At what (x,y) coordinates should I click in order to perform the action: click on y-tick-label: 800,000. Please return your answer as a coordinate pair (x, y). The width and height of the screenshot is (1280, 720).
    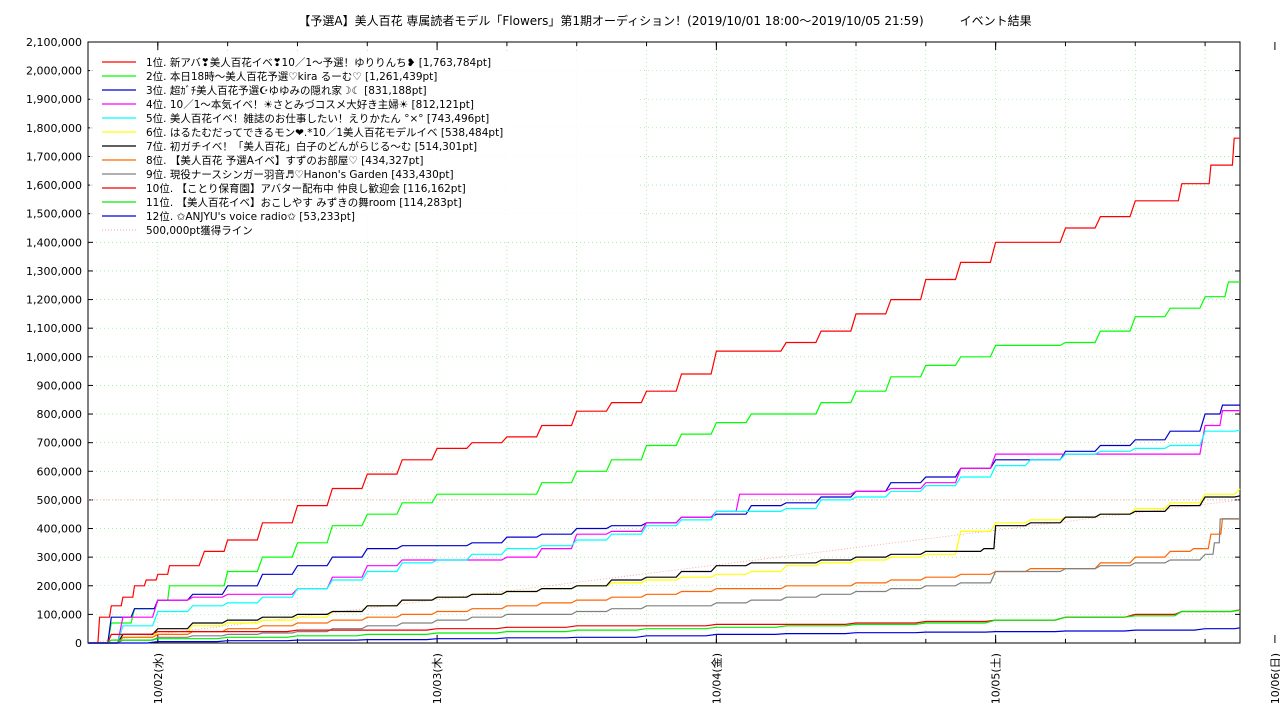
    Looking at the image, I should click on (60, 414).